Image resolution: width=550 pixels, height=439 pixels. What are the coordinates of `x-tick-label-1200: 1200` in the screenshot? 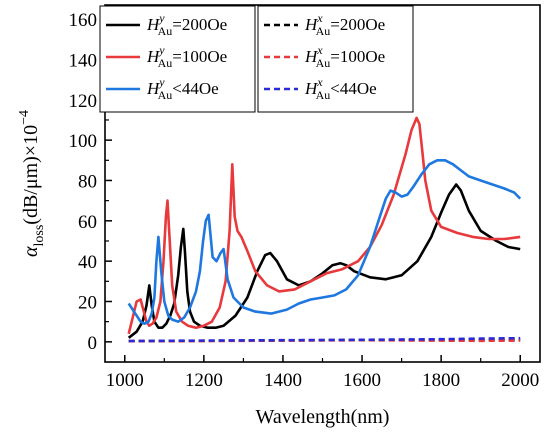 It's located at (204, 380).